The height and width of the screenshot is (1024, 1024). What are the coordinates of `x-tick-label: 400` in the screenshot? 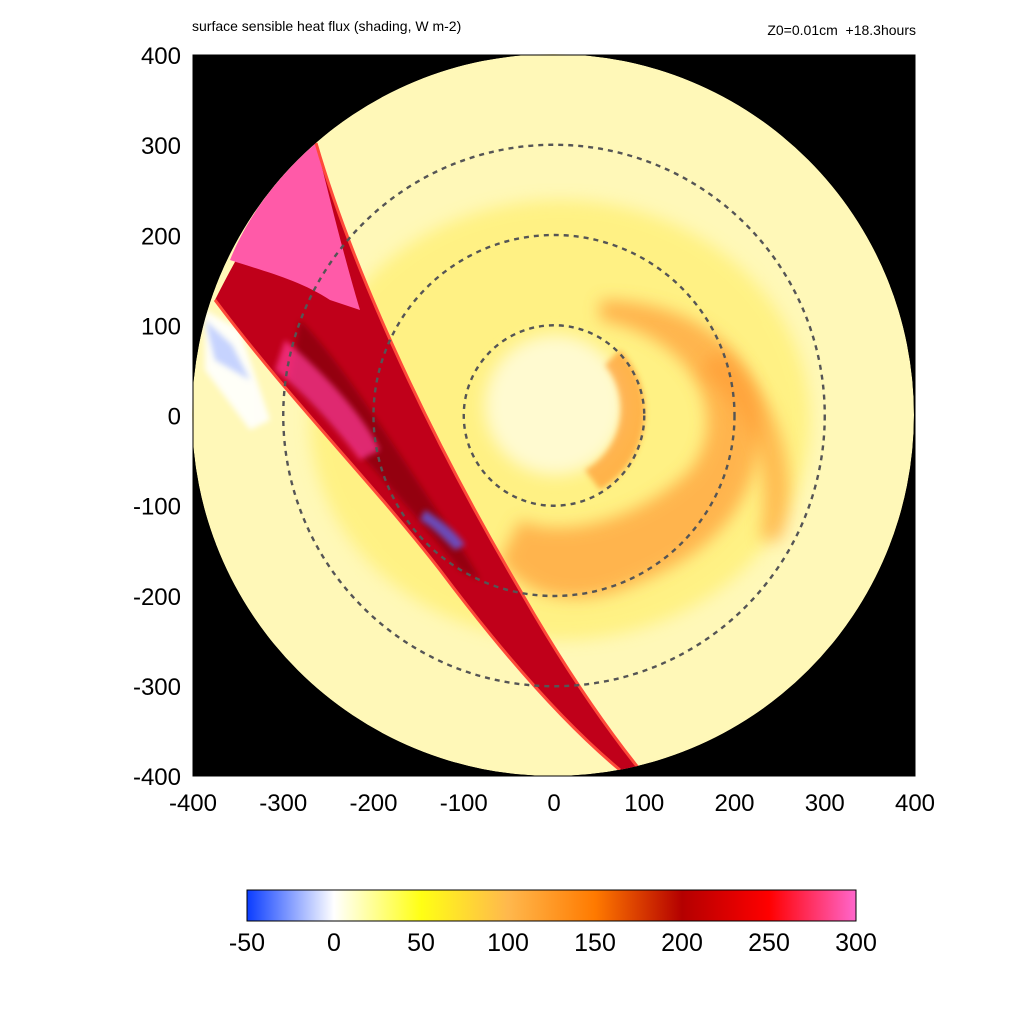 It's located at (915, 803).